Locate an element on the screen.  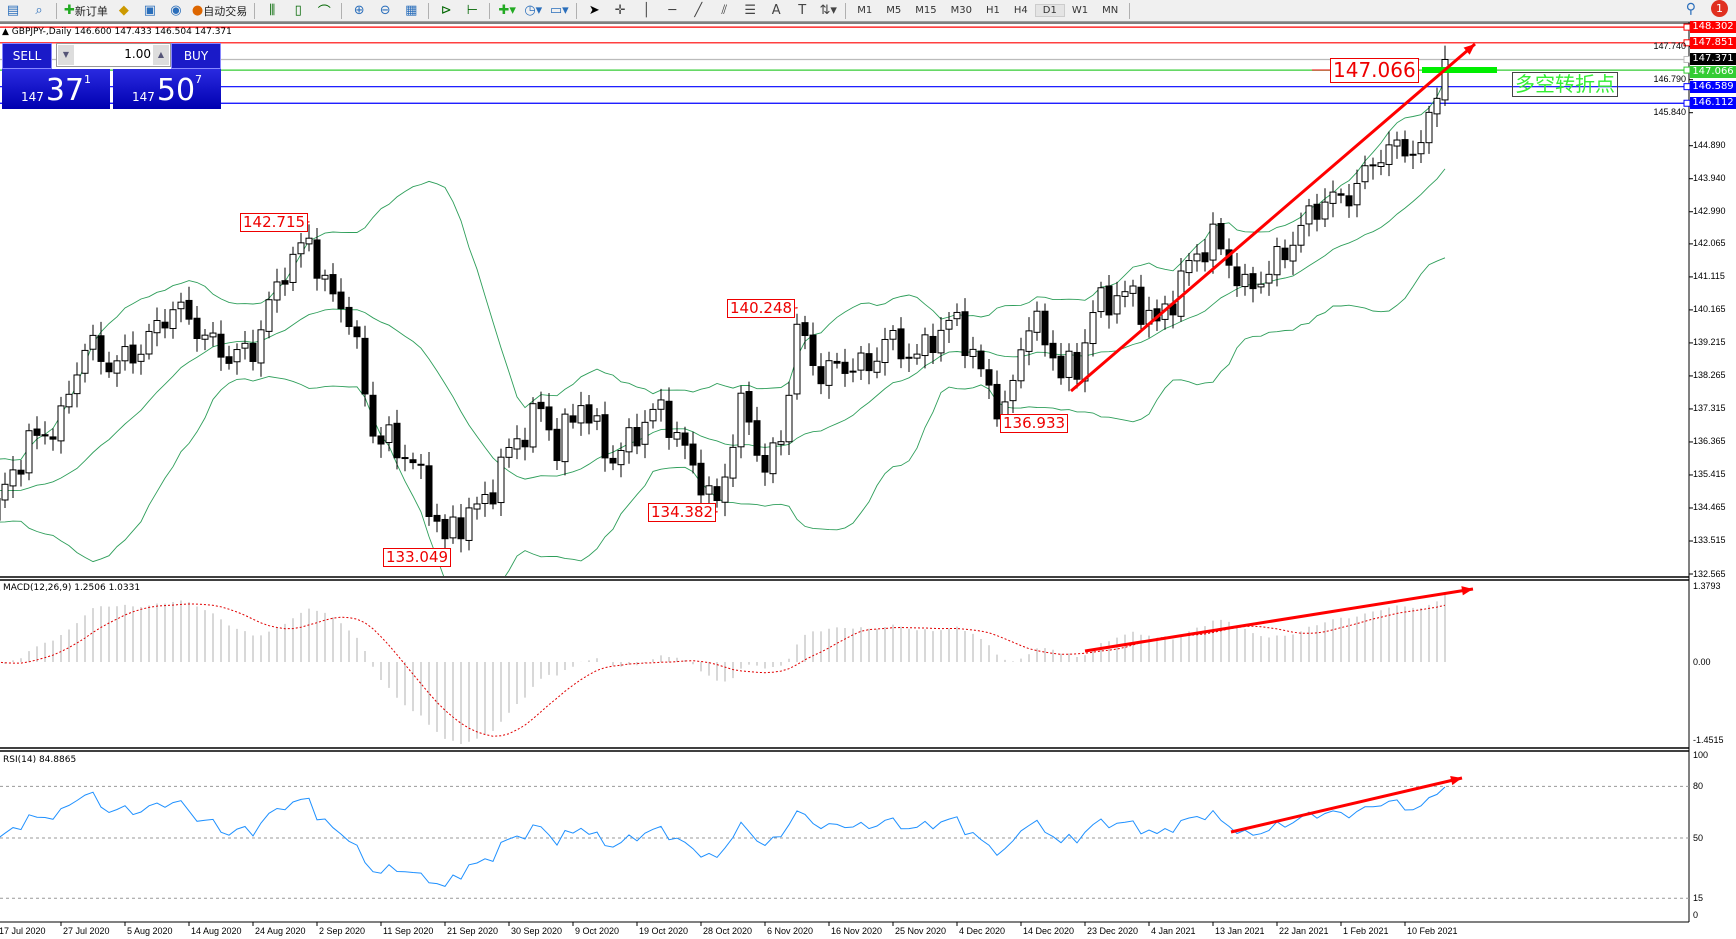
swing-label: 142.715 is located at coordinates (274, 222).